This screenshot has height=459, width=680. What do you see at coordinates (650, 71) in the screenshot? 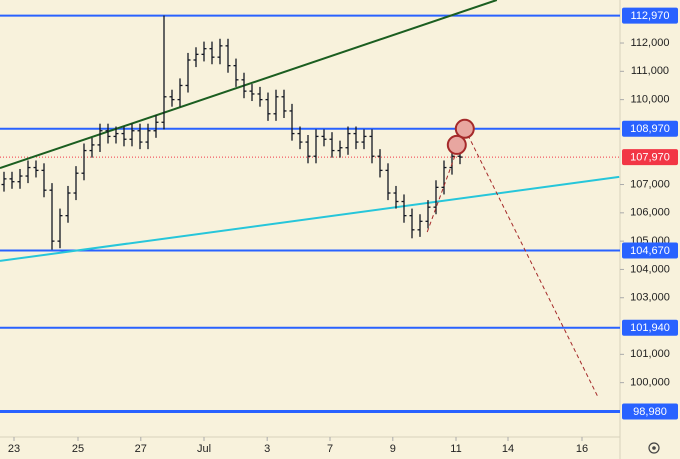
I see `y-tick-label: 111,000` at bounding box center [650, 71].